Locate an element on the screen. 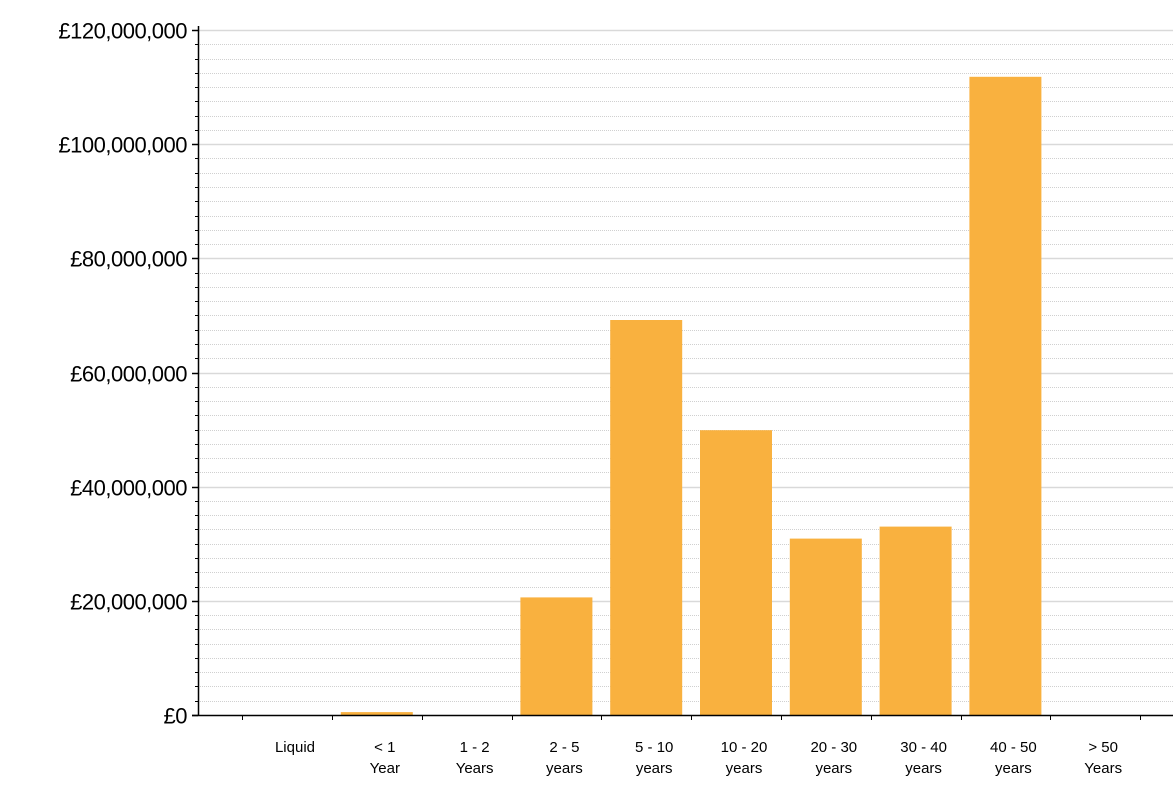 The image size is (1173, 785). x-tick-label: 2 - 5 is located at coordinates (564, 747).